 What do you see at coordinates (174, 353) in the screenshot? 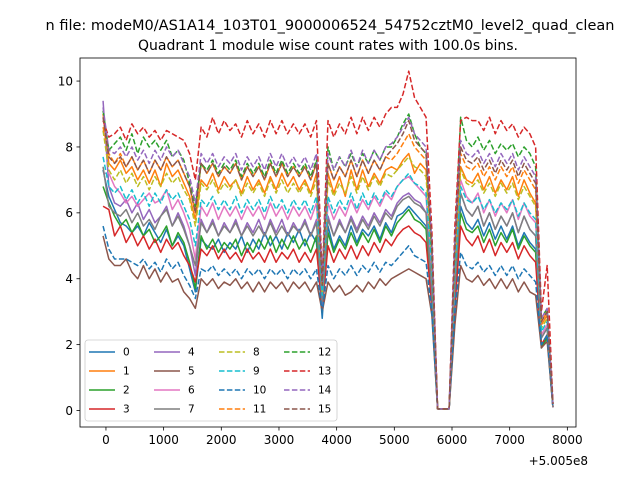
I see `legend-item-4: 4` at bounding box center [174, 353].